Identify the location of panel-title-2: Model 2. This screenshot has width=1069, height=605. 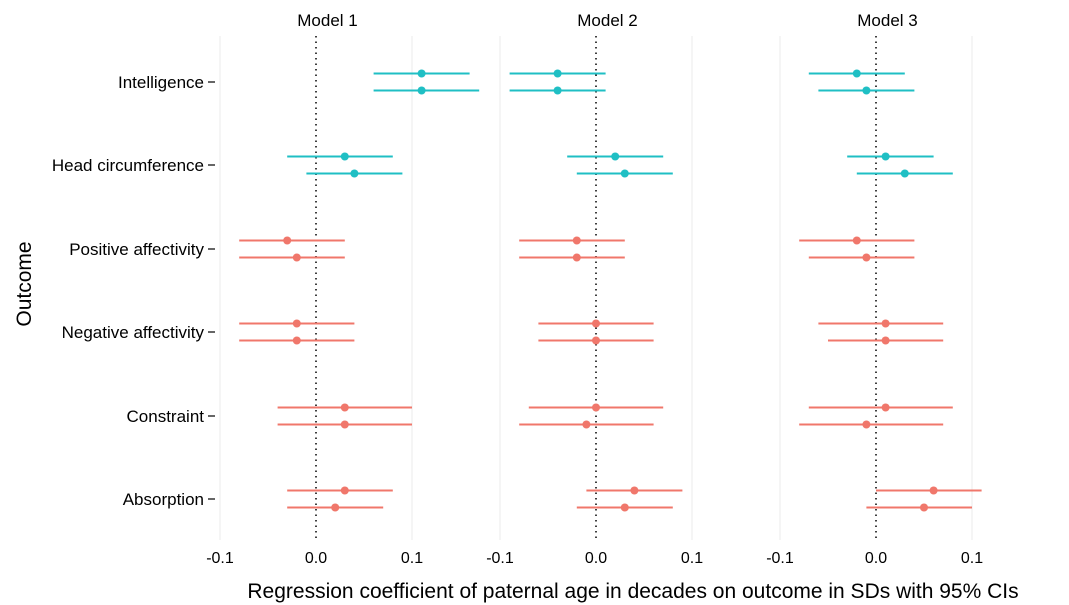
(607, 20).